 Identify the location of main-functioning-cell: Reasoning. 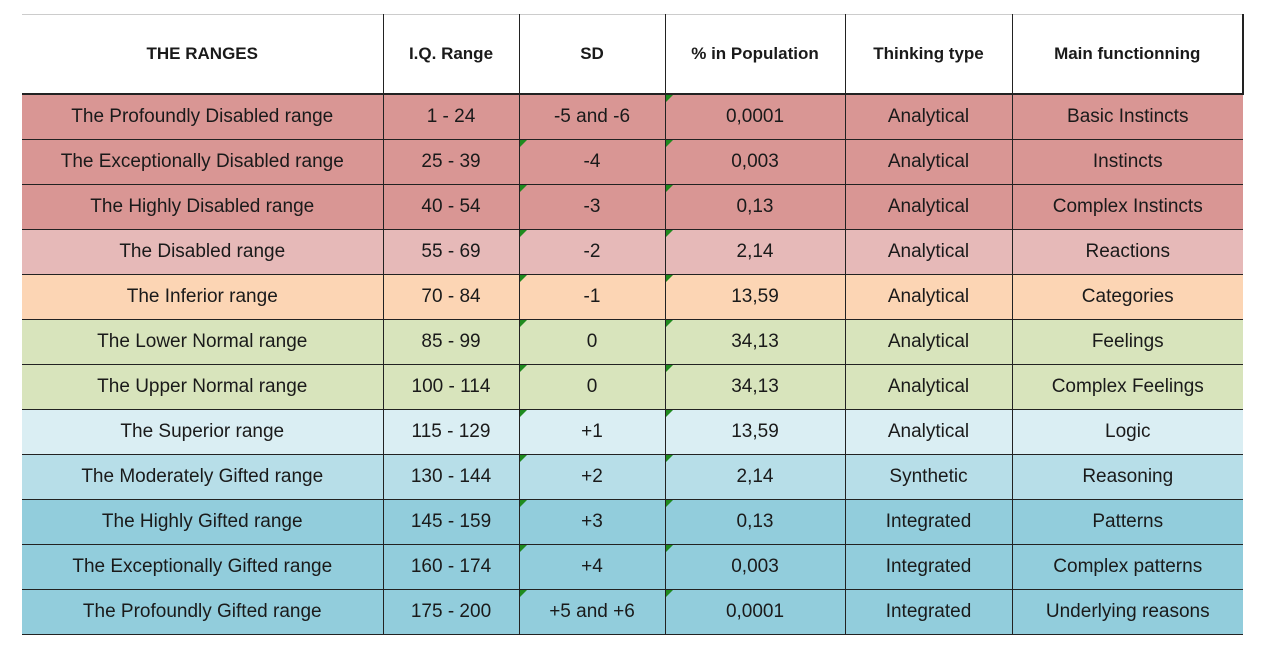
(1127, 477).